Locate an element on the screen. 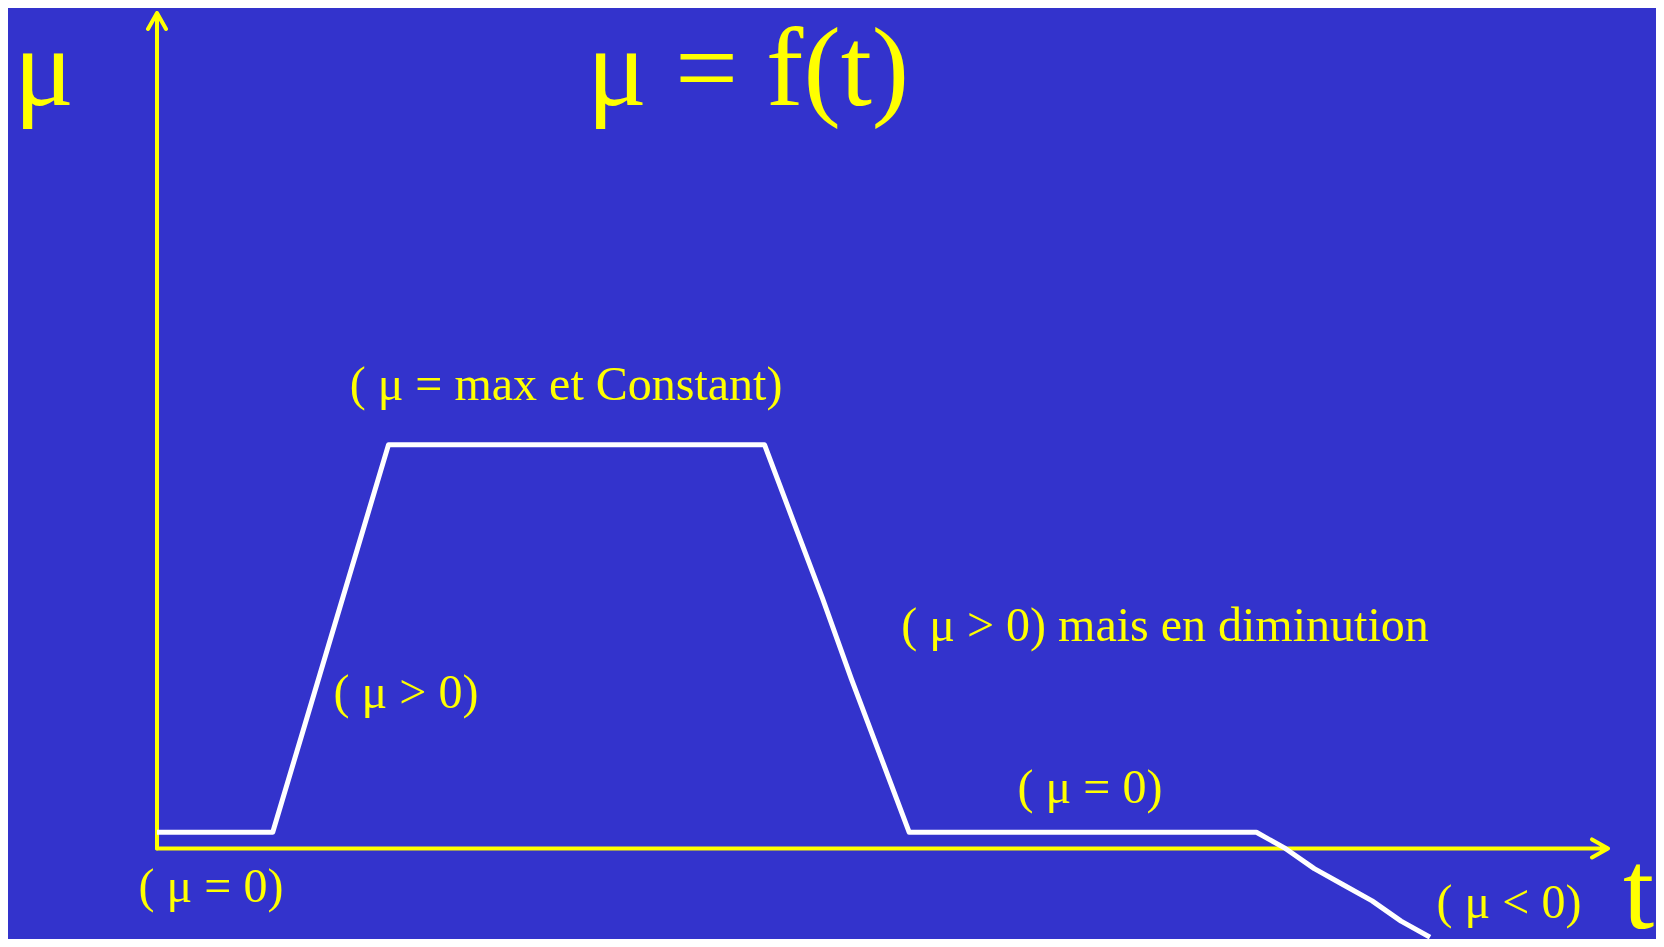 This screenshot has height=947, width=1664. annotation: ( μ > 0) mais en diminution is located at coordinates (1165, 624).